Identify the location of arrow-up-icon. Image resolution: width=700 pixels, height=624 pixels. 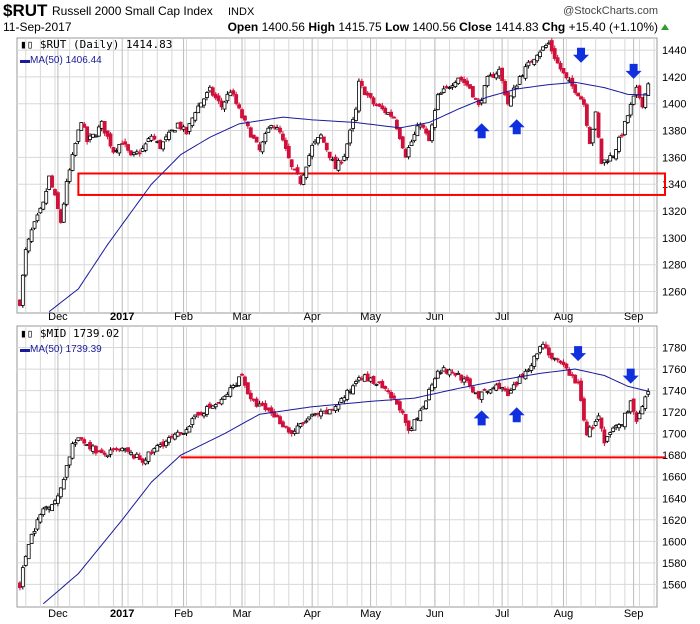
(516, 127).